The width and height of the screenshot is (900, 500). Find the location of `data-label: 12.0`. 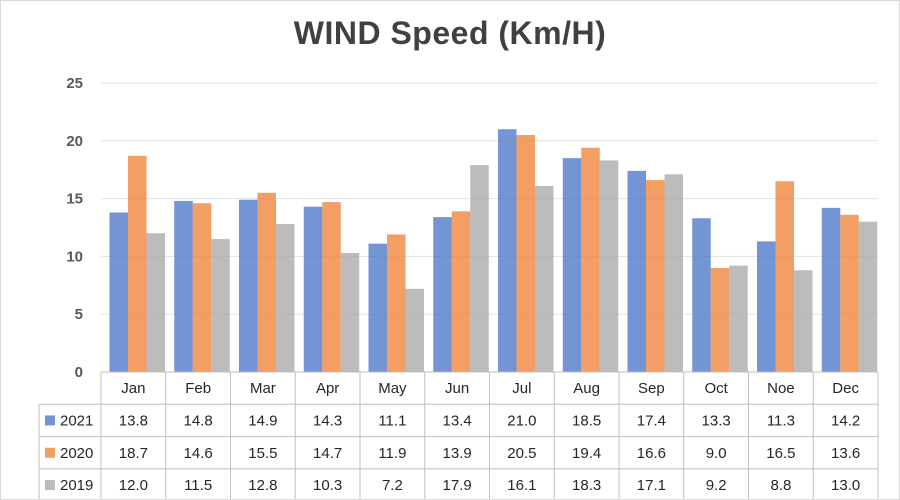

data-label: 12.0 is located at coordinates (133, 485).